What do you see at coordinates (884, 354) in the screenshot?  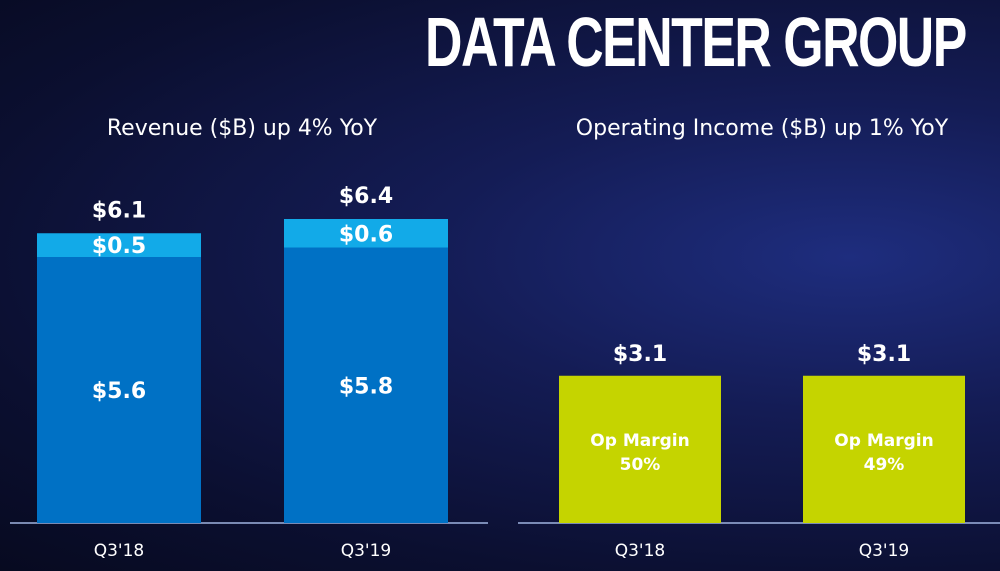 I see `operating-income-value-label-2: $3.1` at bounding box center [884, 354].